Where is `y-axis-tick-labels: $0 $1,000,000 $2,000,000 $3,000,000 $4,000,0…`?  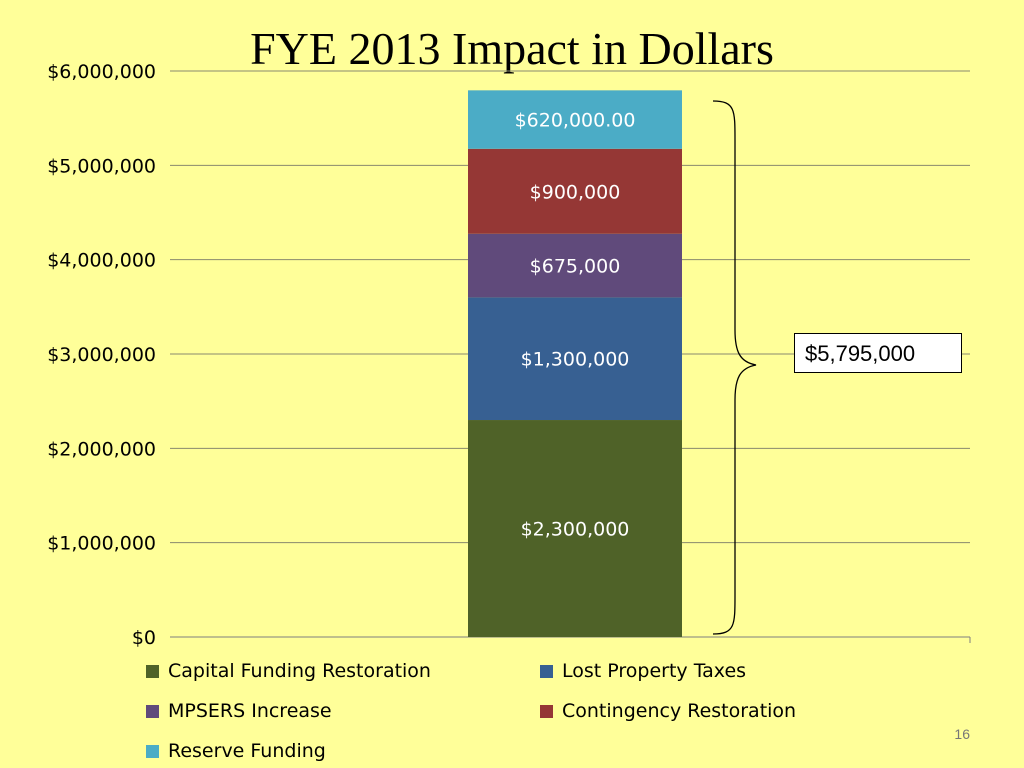
y-axis-tick-labels: $0 $1,000,000 $2,000,000 $3,000,000 $4,000,0… is located at coordinates (101, 355).